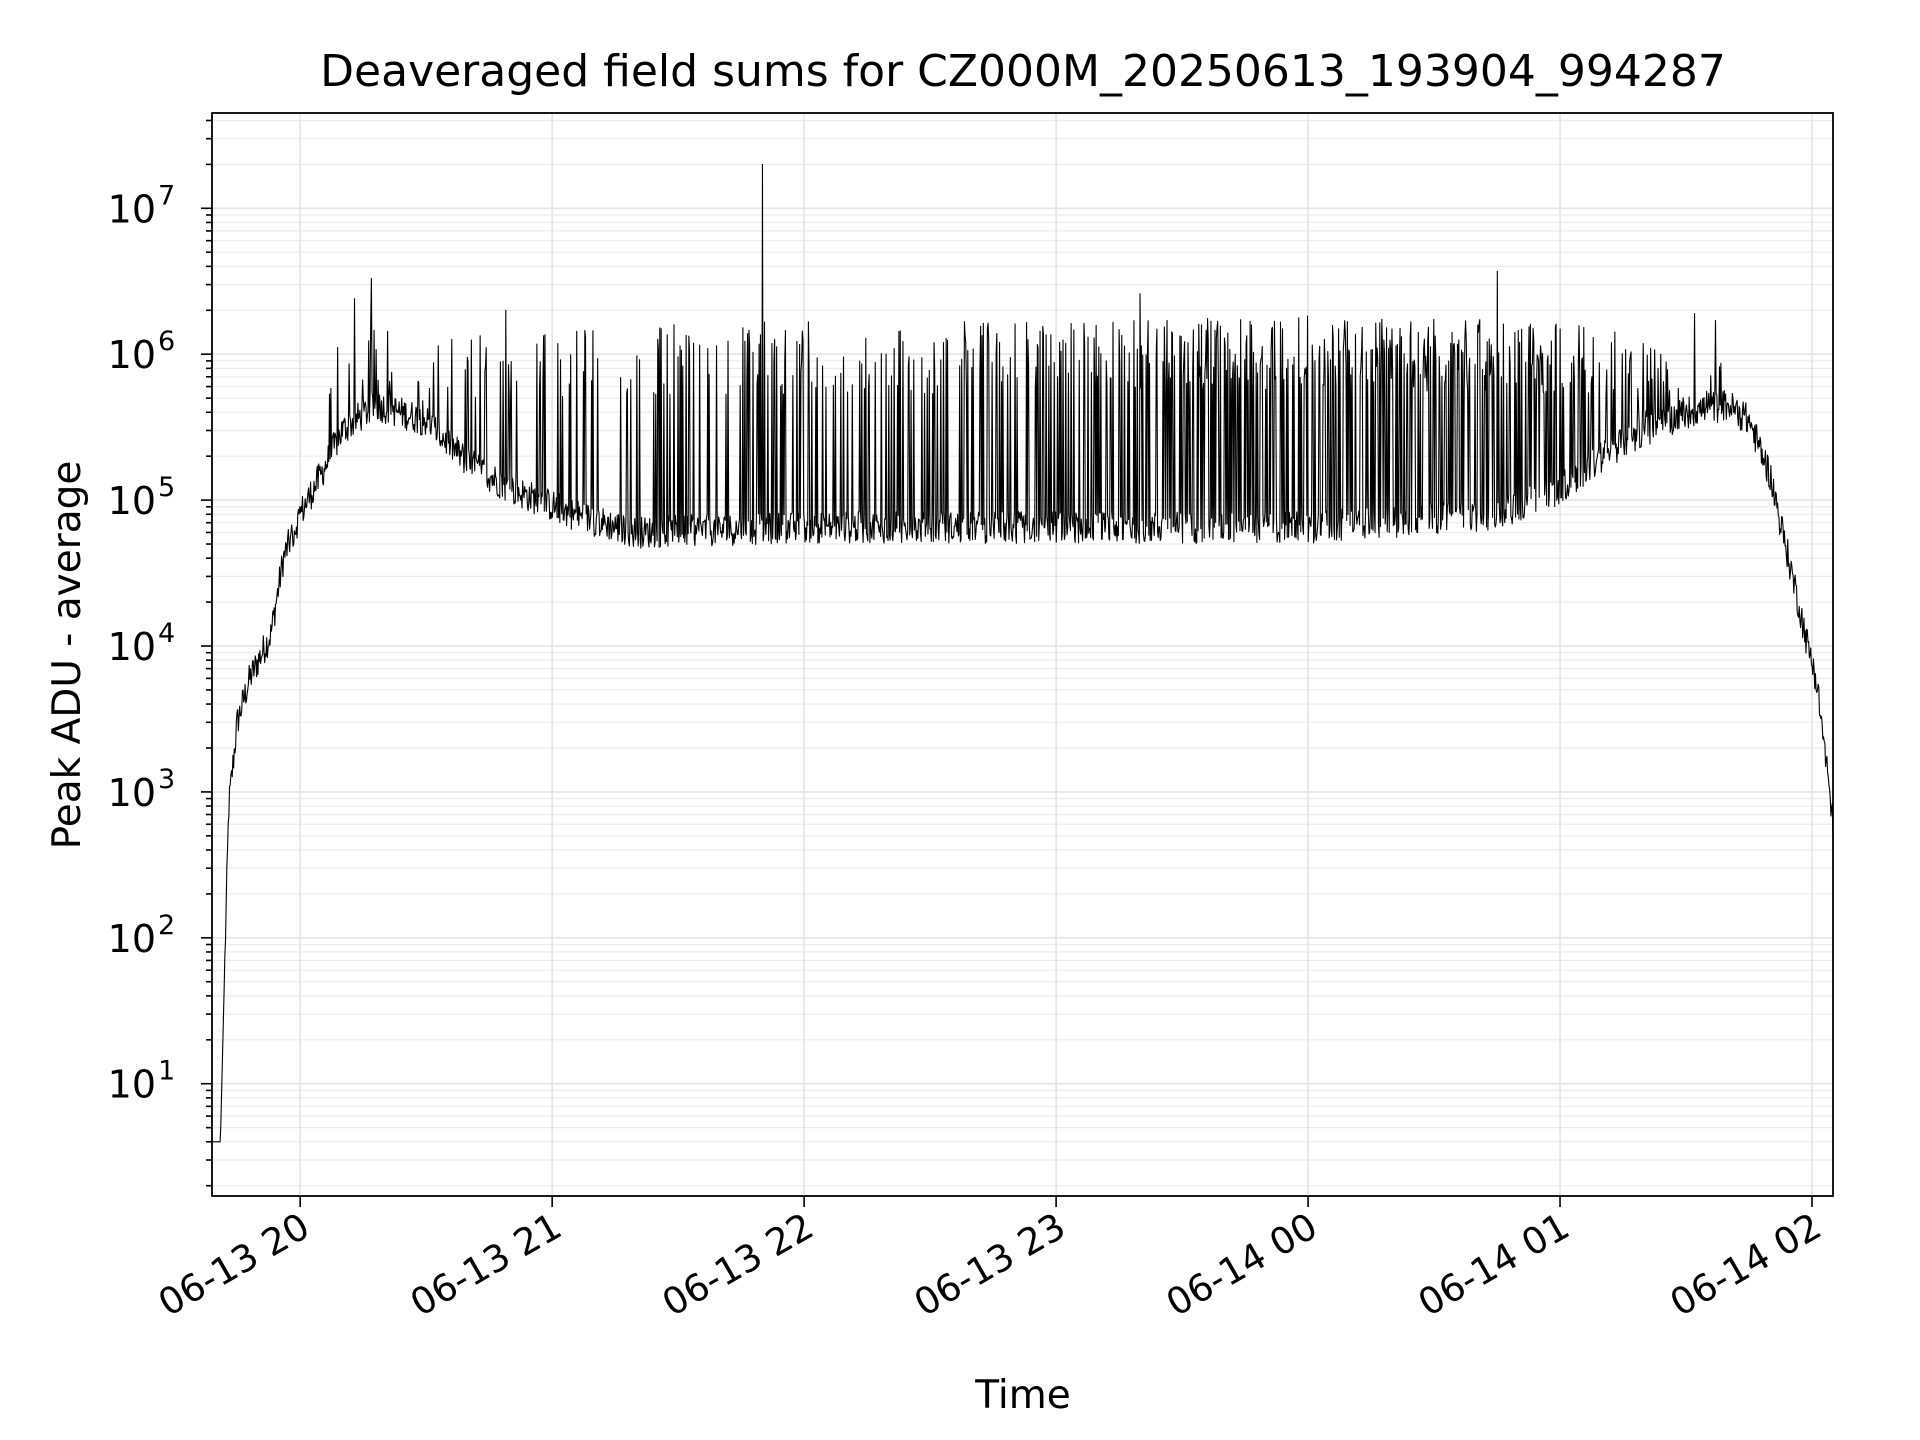 This screenshot has width=1920, height=1440. Describe the element at coordinates (1242, 1265) in the screenshot. I see `x-tick-label: 06-14 00` at that location.